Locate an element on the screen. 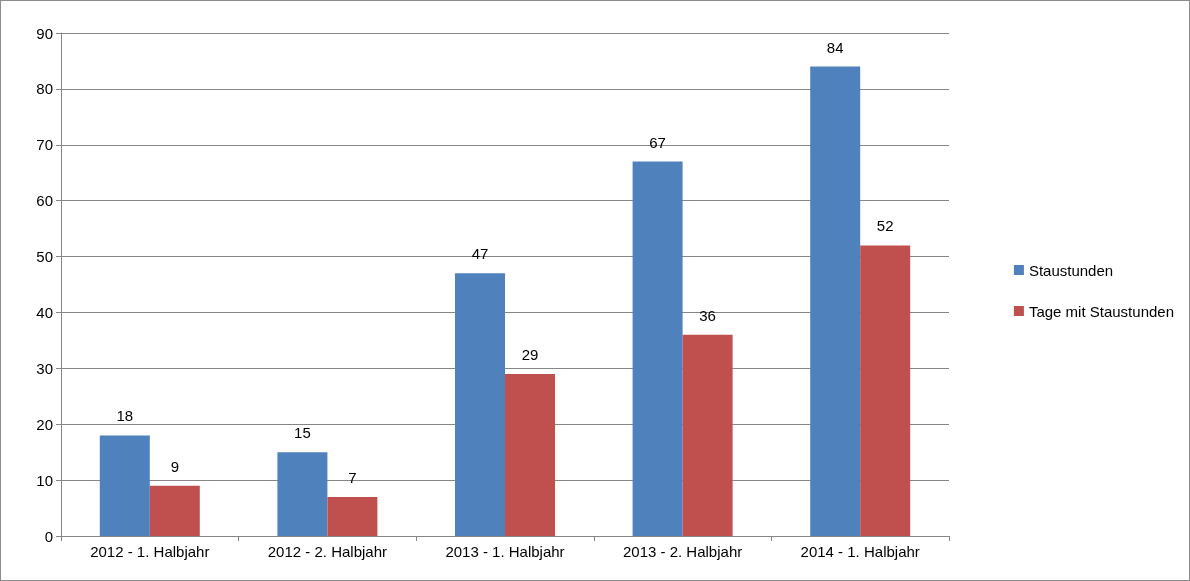 The height and width of the screenshot is (581, 1190). y-tick-label: 80 is located at coordinates (44, 89).